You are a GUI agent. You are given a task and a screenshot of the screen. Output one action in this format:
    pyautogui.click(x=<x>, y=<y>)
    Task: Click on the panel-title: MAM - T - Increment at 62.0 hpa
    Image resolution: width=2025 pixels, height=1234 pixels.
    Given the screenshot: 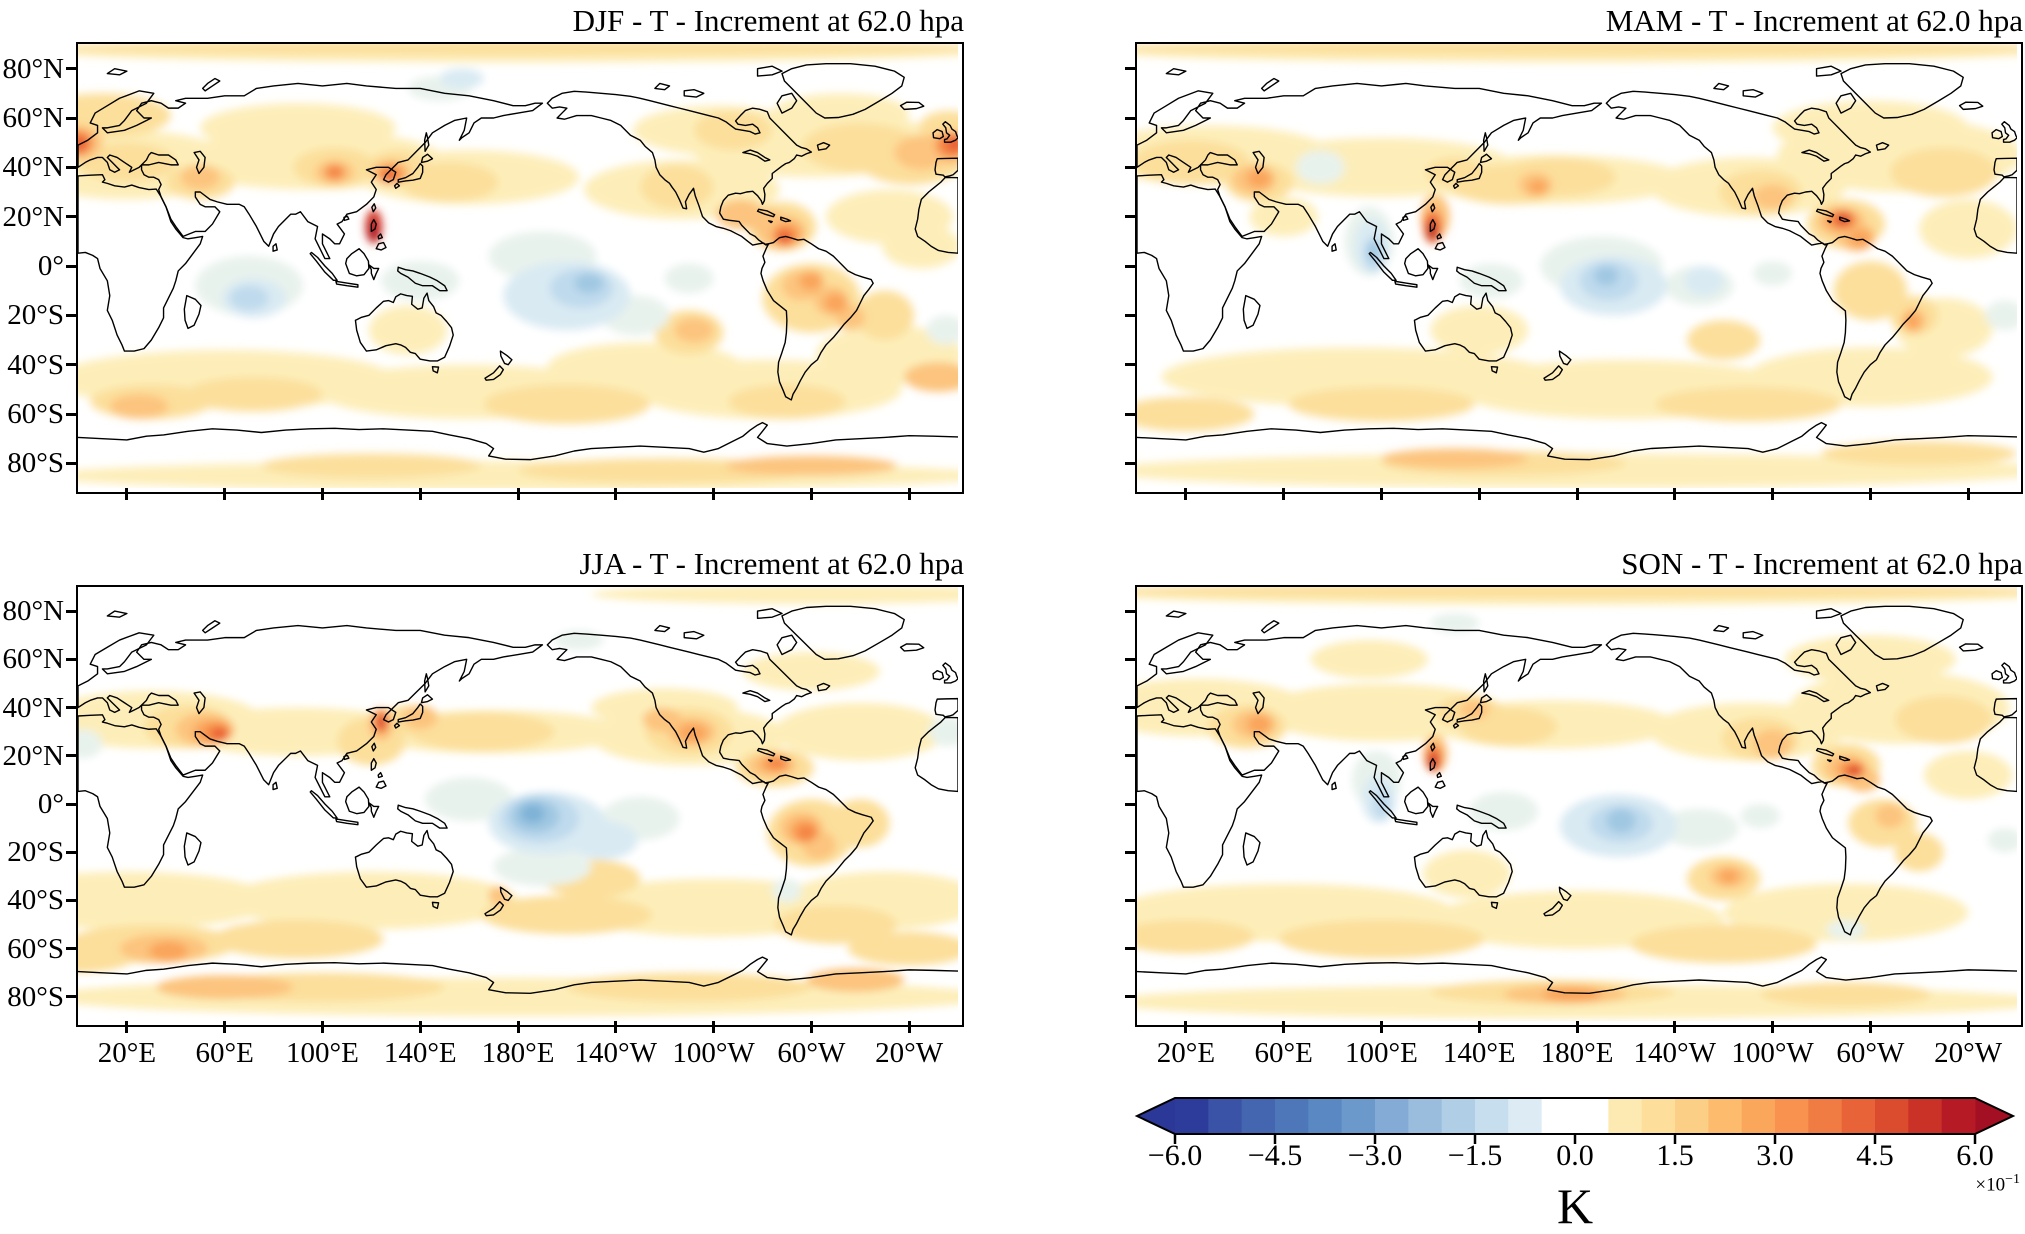 What is the action you would take?
    pyautogui.click(x=1814, y=20)
    